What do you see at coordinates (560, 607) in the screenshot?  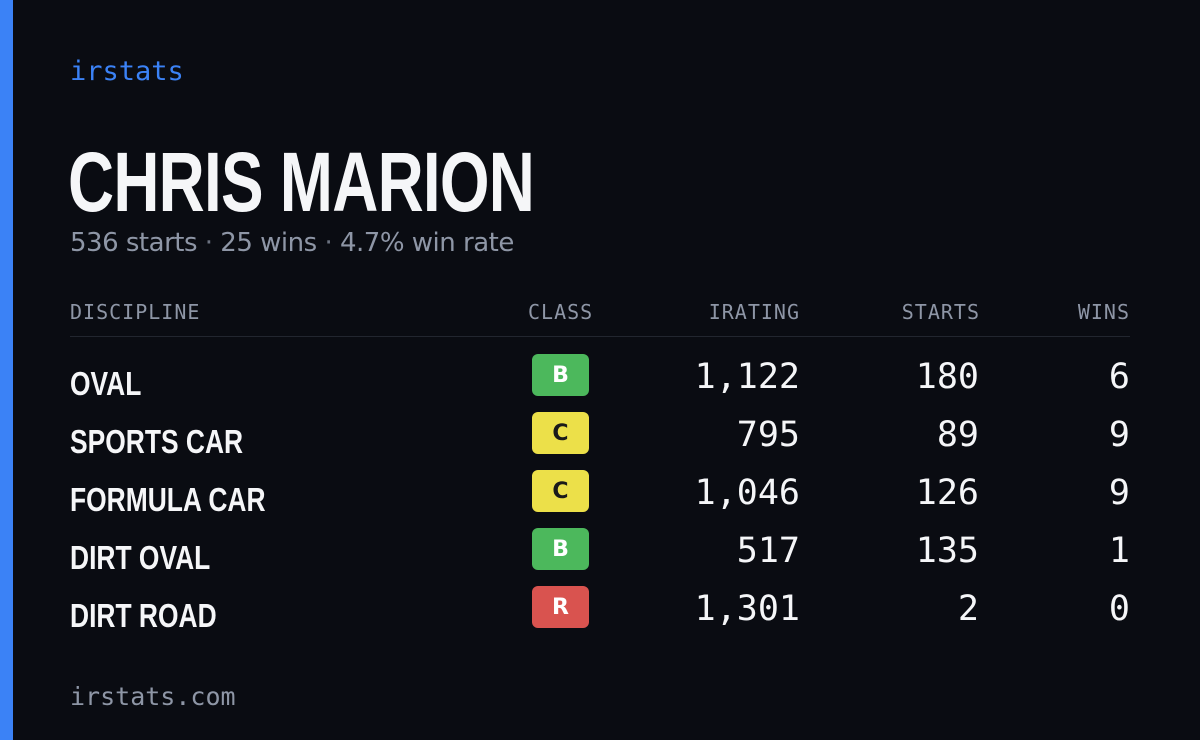 I see `class-badge: R` at bounding box center [560, 607].